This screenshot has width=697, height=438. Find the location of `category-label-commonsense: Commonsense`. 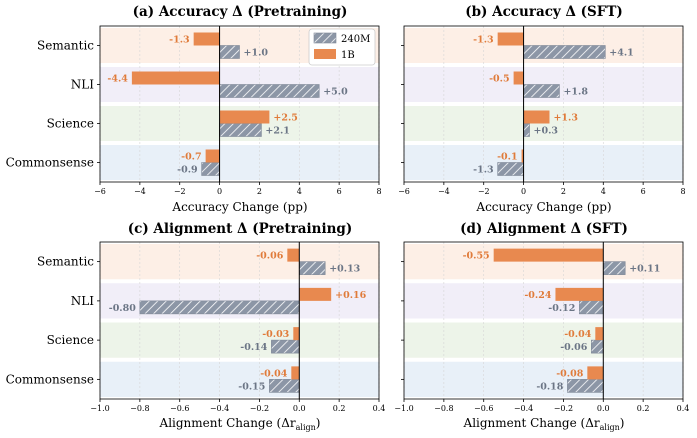

category-label-commonsense: Commonsense is located at coordinates (50, 379).